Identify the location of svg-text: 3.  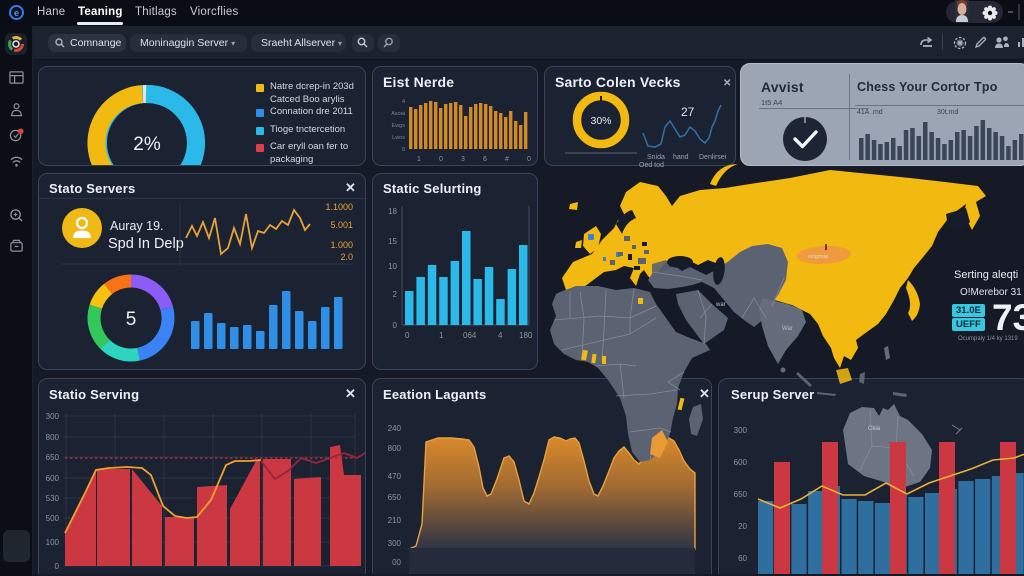
(463, 159).